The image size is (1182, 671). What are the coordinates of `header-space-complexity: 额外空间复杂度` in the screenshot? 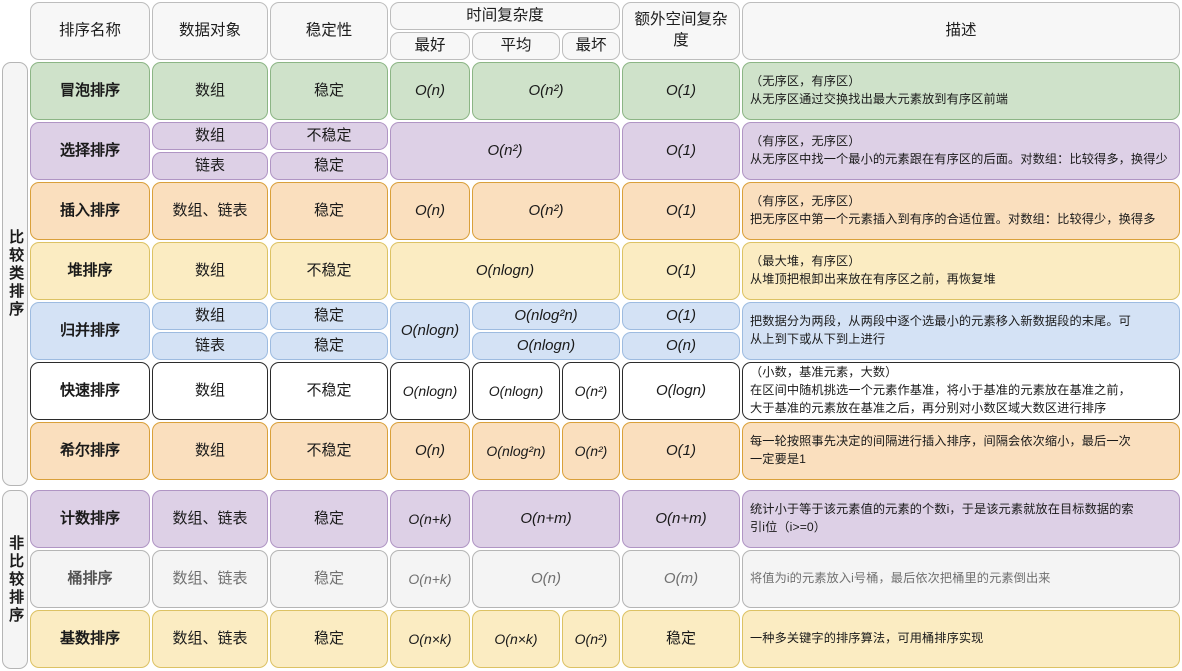 It's located at (681, 31).